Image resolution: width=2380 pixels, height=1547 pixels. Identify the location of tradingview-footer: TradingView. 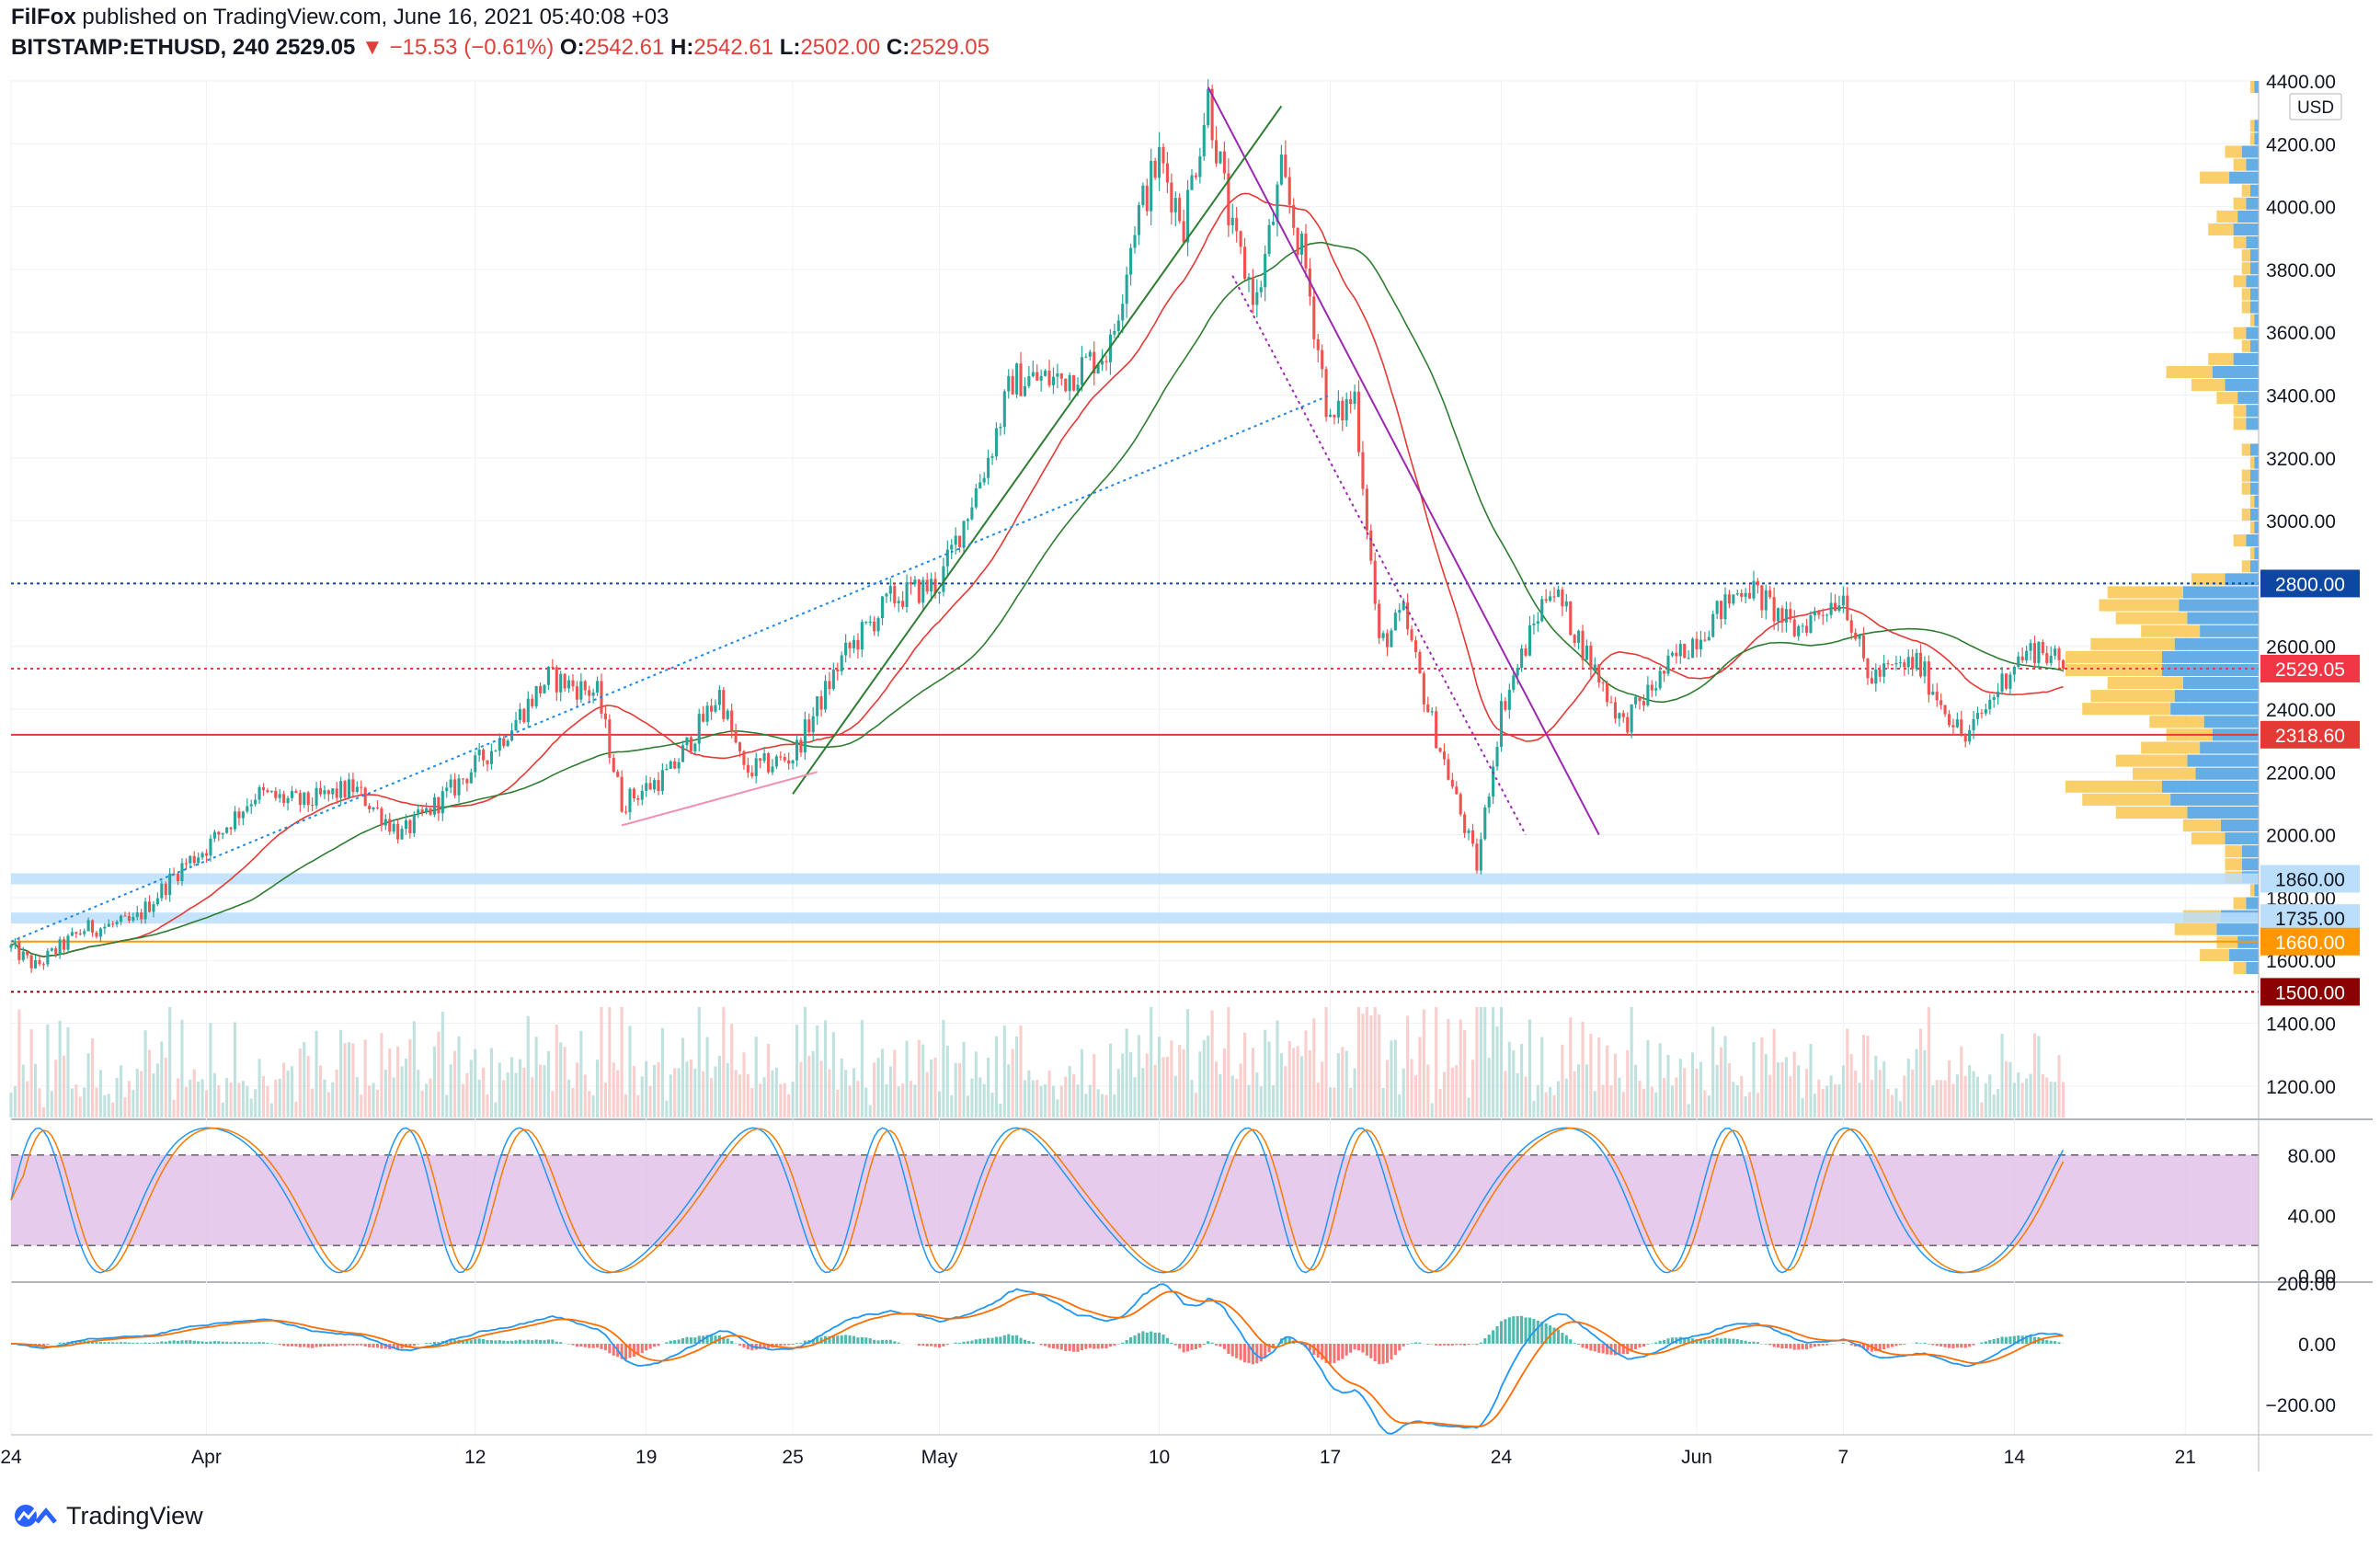
(108, 1515).